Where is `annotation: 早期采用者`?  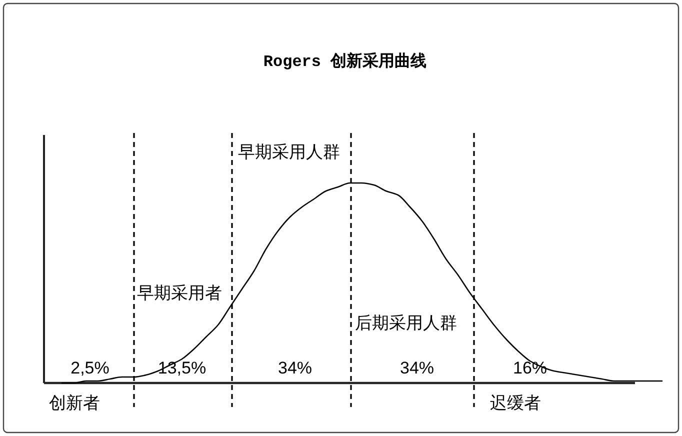 annotation: 早期采用者 is located at coordinates (179, 293).